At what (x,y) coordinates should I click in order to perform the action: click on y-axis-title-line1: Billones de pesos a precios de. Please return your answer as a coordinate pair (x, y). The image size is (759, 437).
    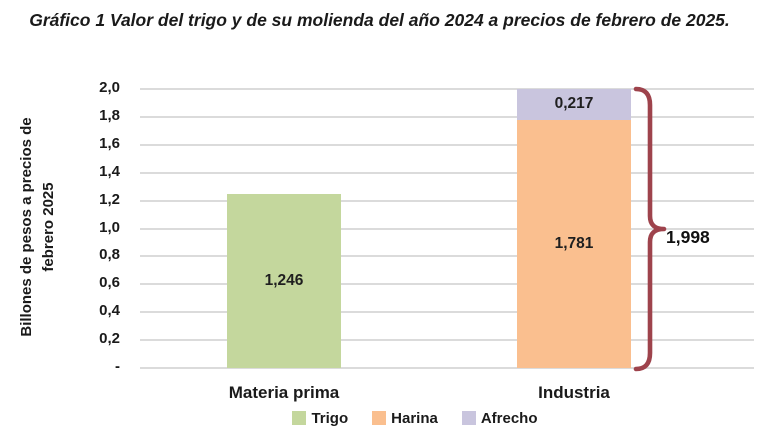
    Looking at the image, I should click on (26, 227).